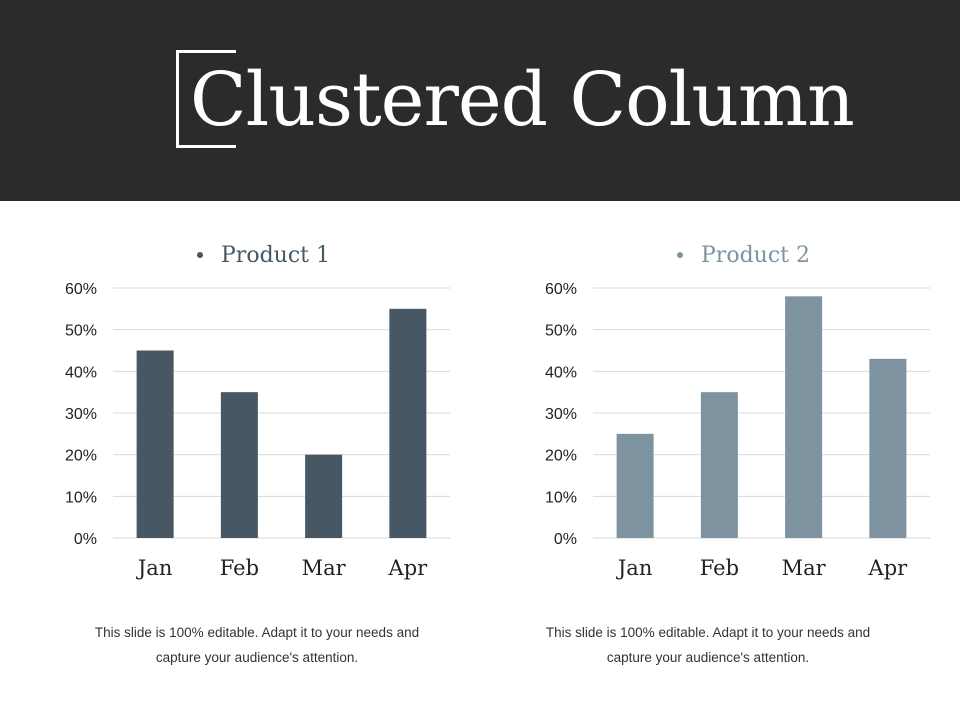  Describe the element at coordinates (206, 51) in the screenshot. I see `title-bracket-top` at that location.